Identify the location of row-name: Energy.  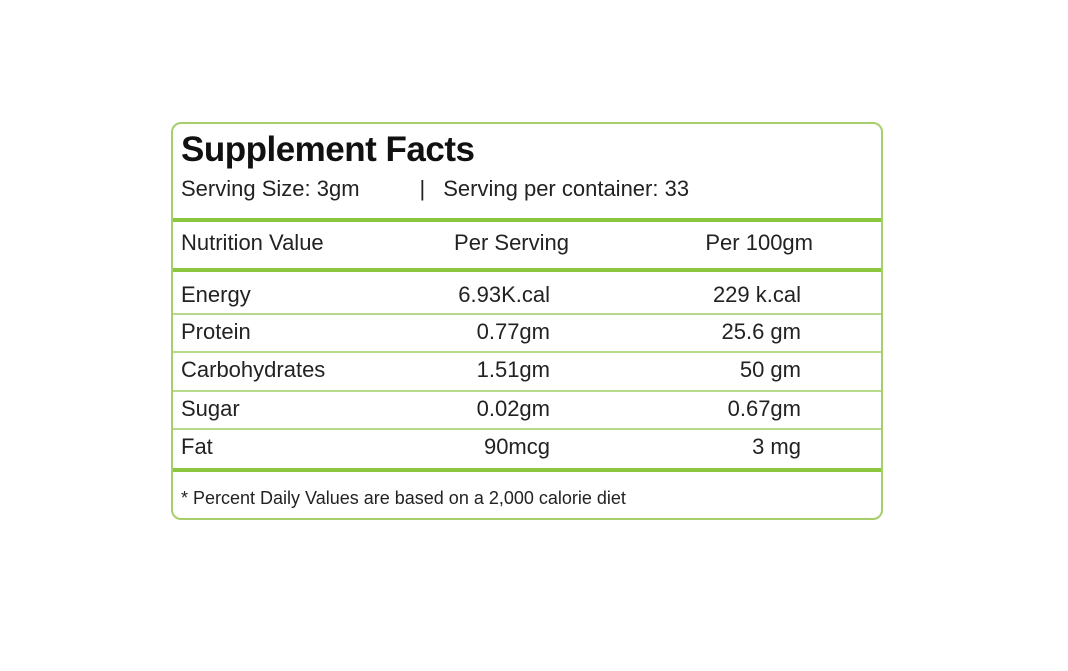
(216, 294).